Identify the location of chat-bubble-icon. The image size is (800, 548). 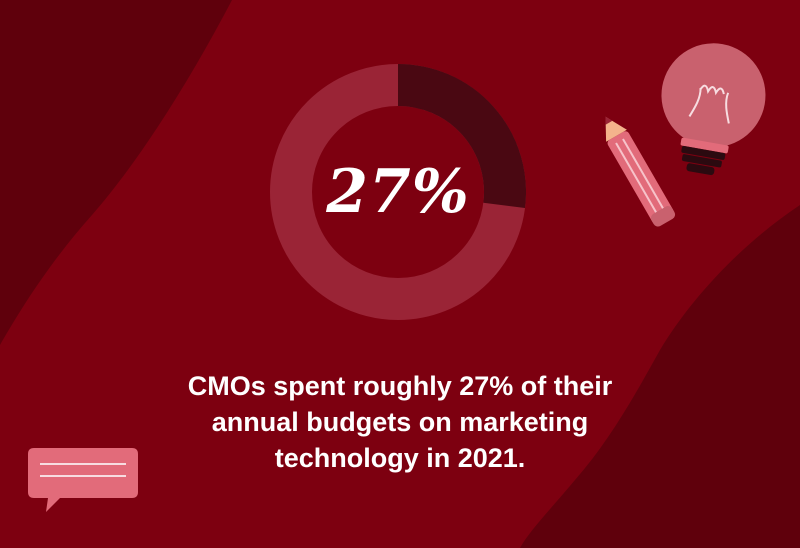
(83, 480).